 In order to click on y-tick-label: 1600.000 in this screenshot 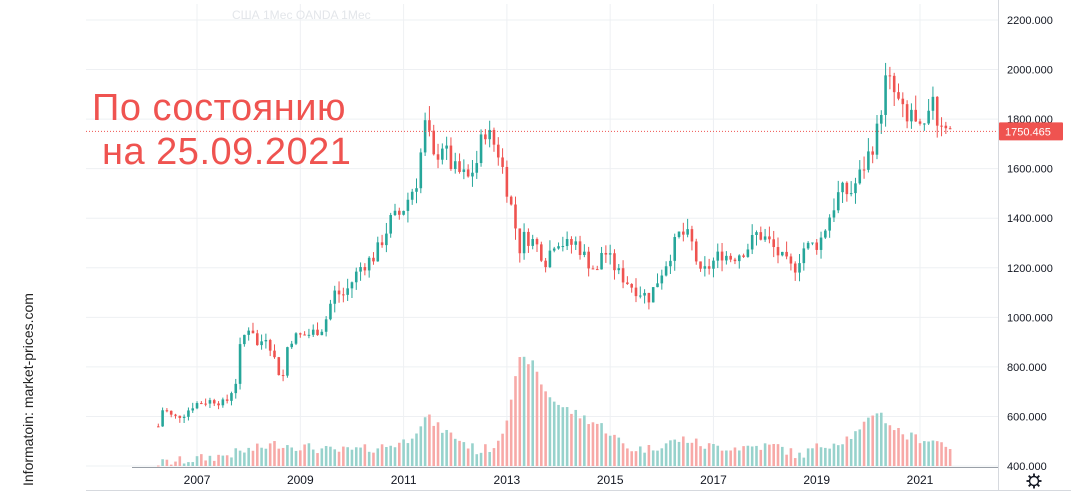, I will do `click(1030, 170)`.